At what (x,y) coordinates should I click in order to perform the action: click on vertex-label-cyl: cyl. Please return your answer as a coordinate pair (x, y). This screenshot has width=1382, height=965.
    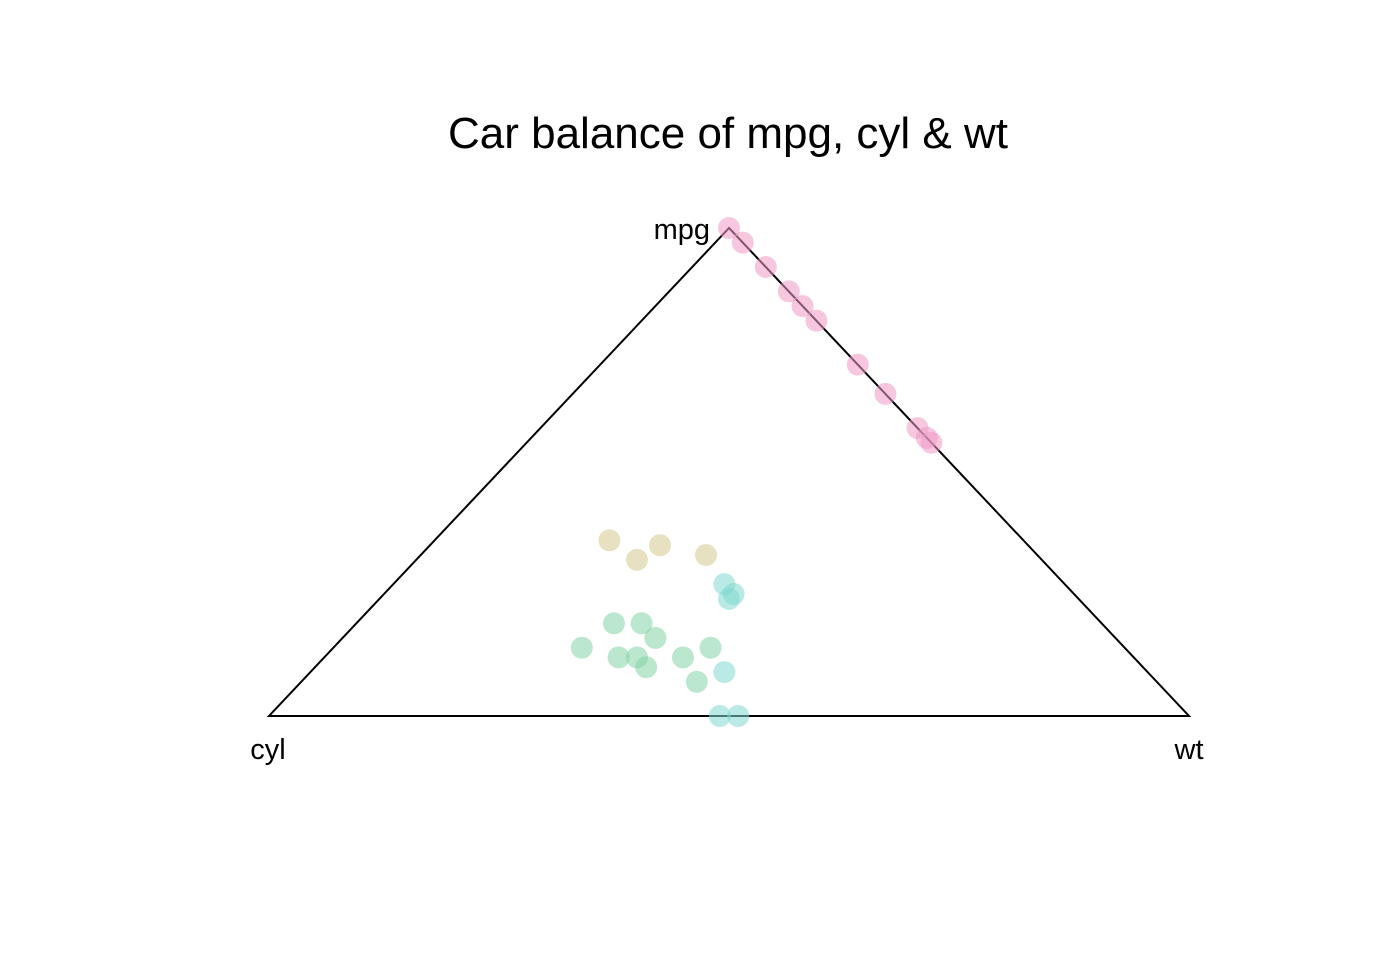
    Looking at the image, I should click on (267, 750).